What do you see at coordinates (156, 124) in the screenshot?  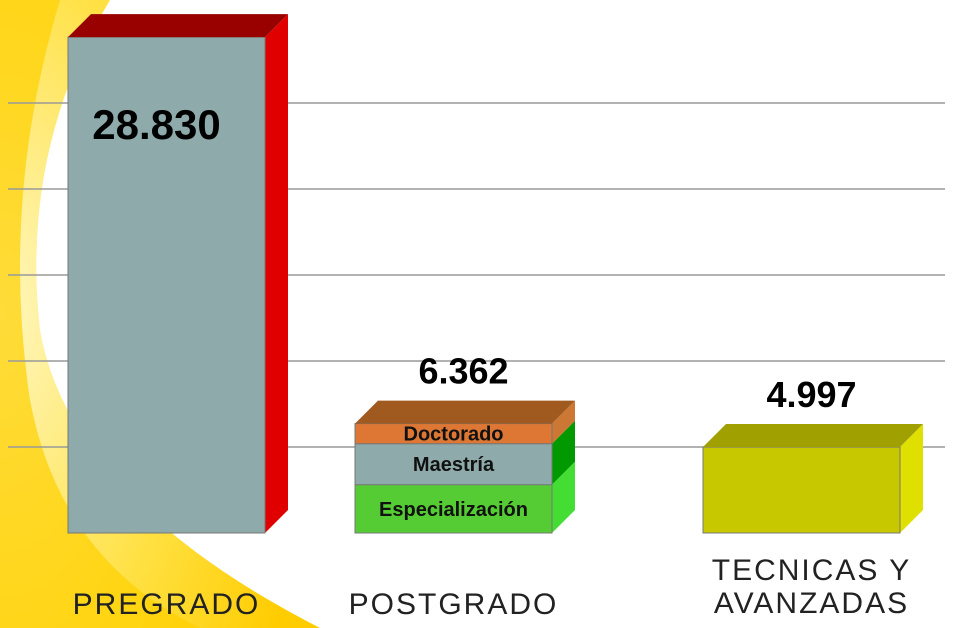 I see `value-label: 28.830` at bounding box center [156, 124].